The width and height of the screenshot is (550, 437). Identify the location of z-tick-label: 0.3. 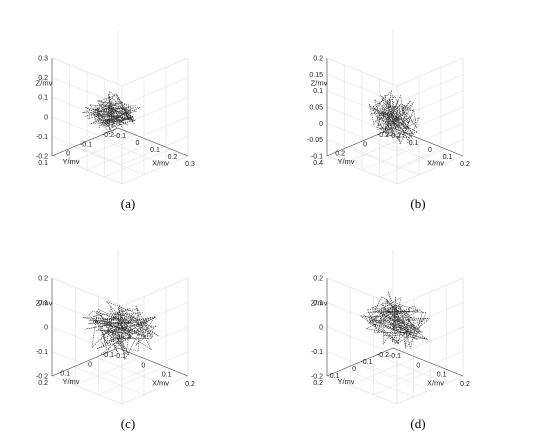
(43, 59).